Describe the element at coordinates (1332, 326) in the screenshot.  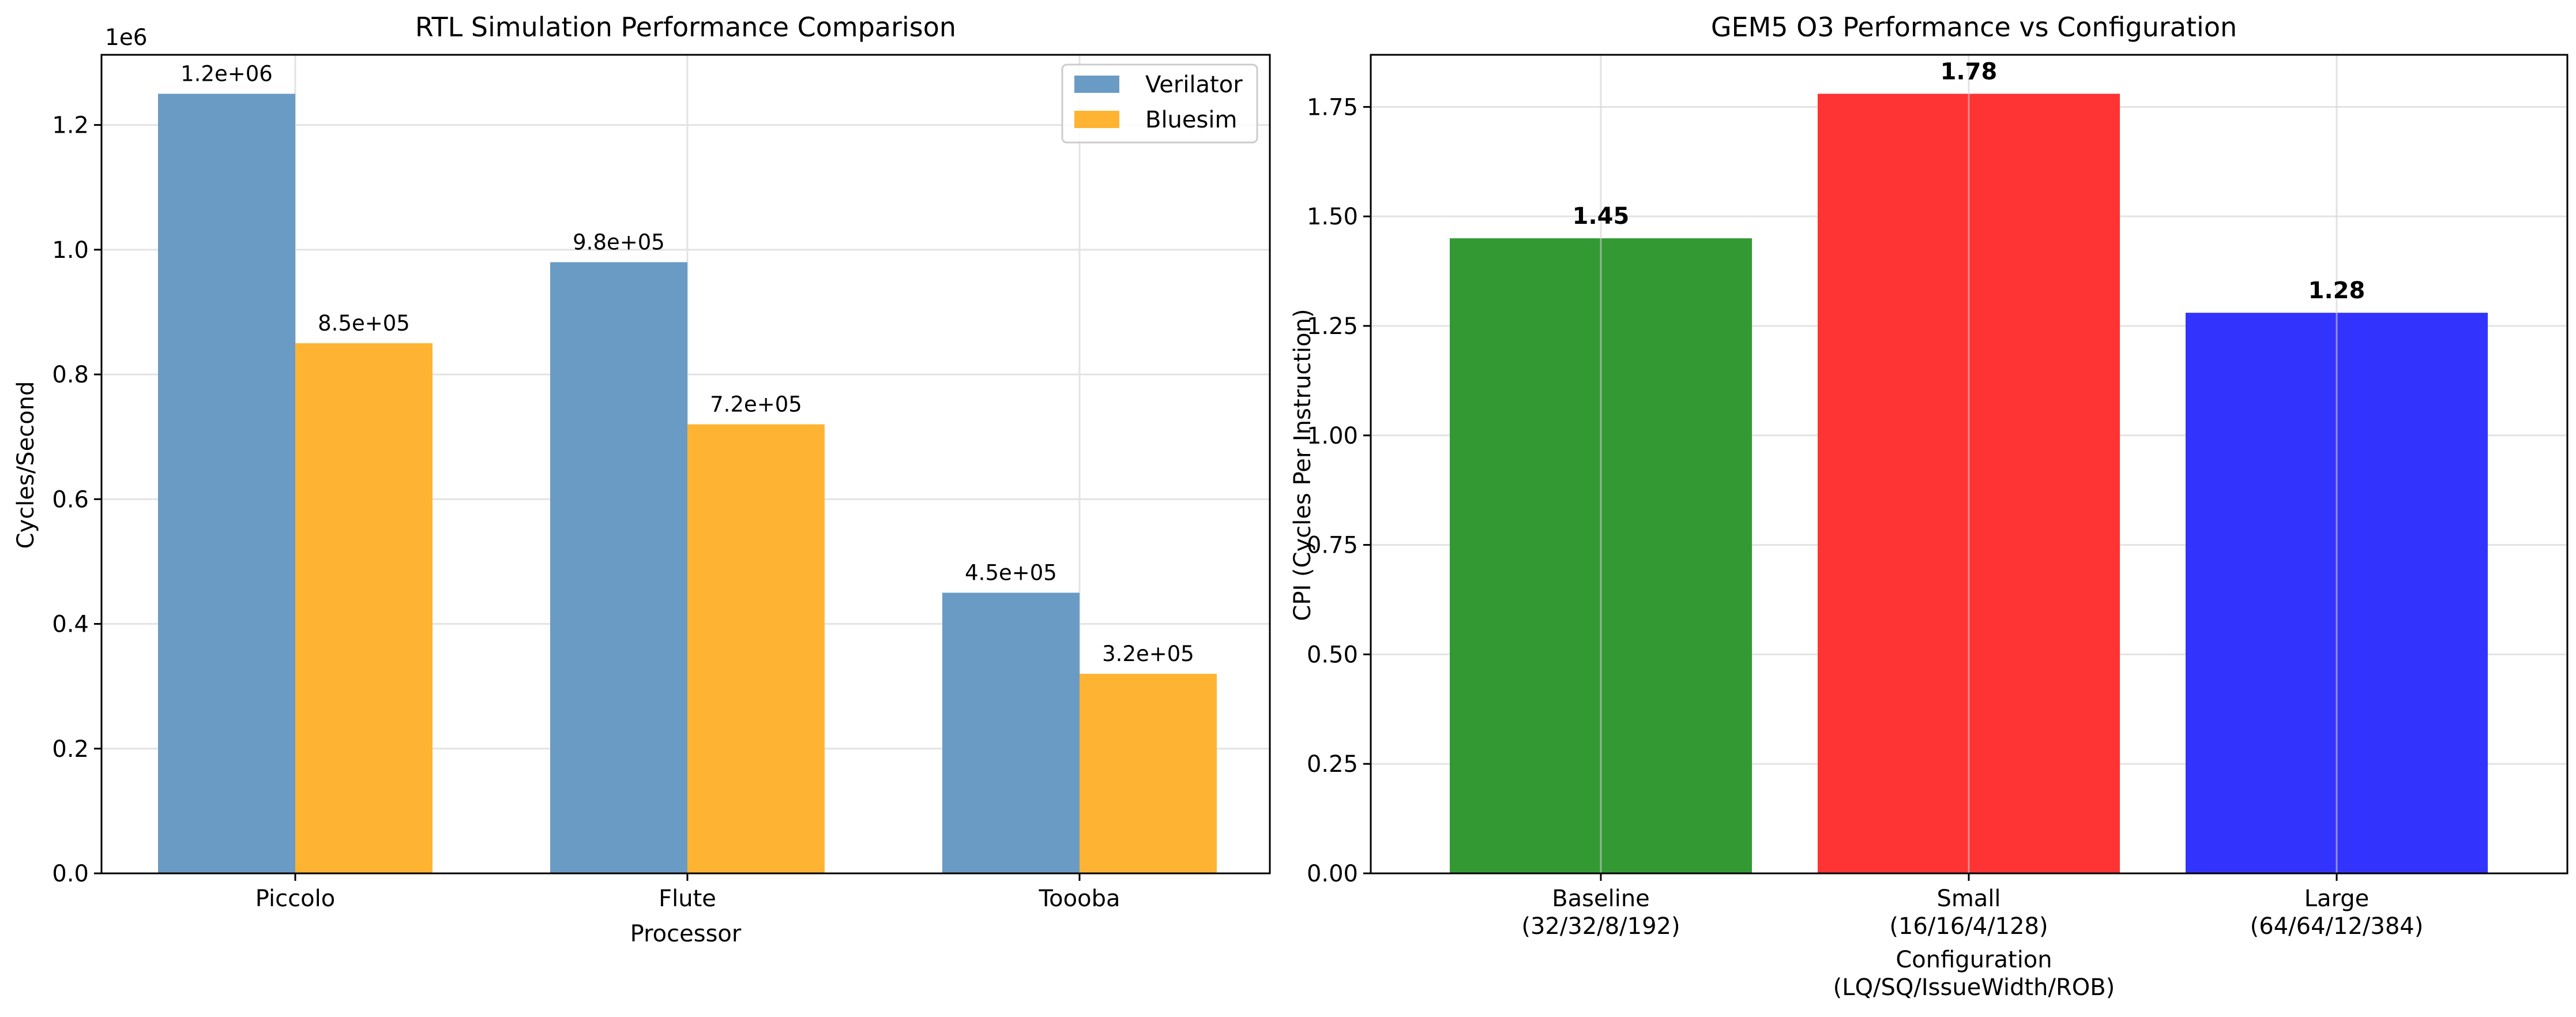
I see `y-tick-label: 1.25` at that location.